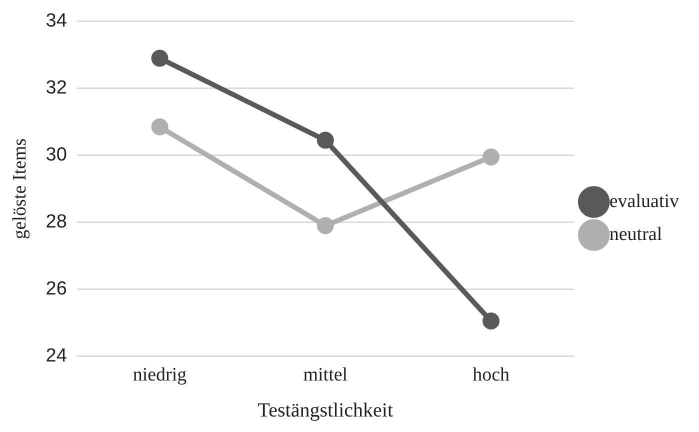 The image size is (699, 432). I want to click on y-tick-label: 26, so click(56, 289).